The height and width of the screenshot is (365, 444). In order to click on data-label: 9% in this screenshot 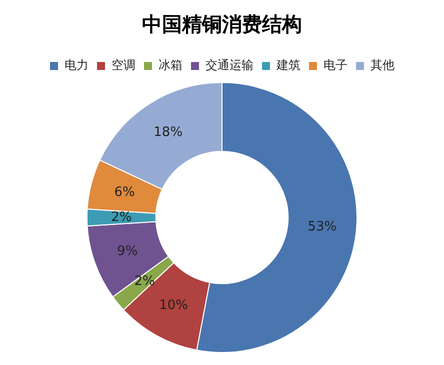, I will do `click(127, 251)`.